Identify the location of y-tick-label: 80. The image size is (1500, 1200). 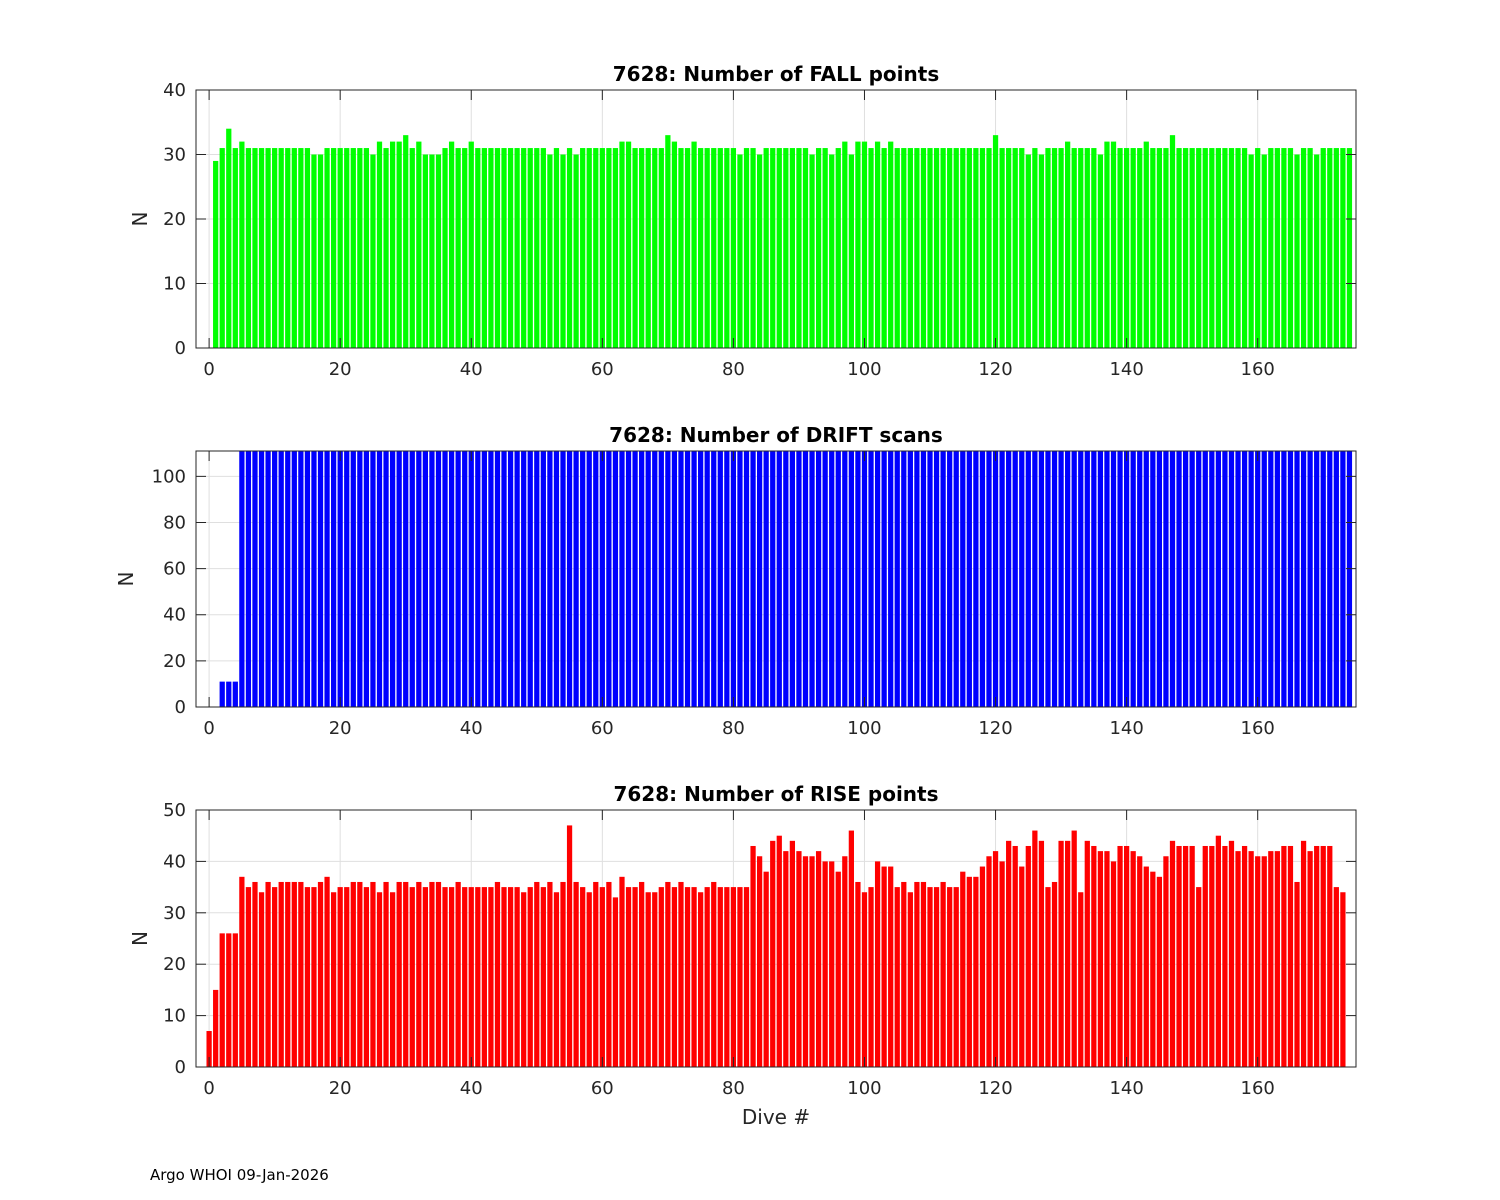
(174, 522).